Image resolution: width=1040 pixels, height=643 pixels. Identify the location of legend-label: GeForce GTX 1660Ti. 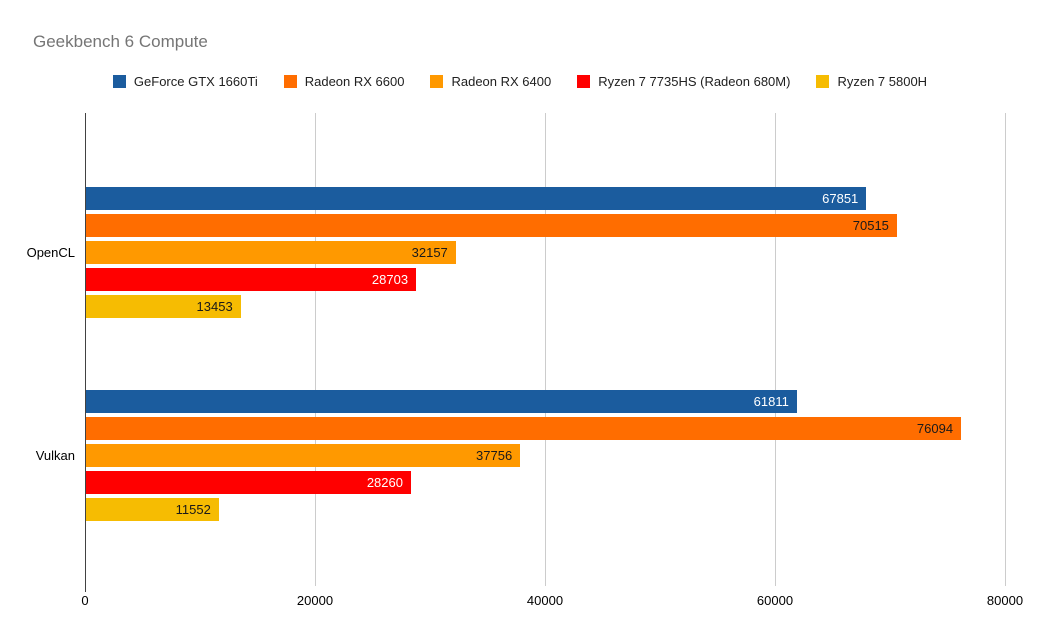
(195, 81).